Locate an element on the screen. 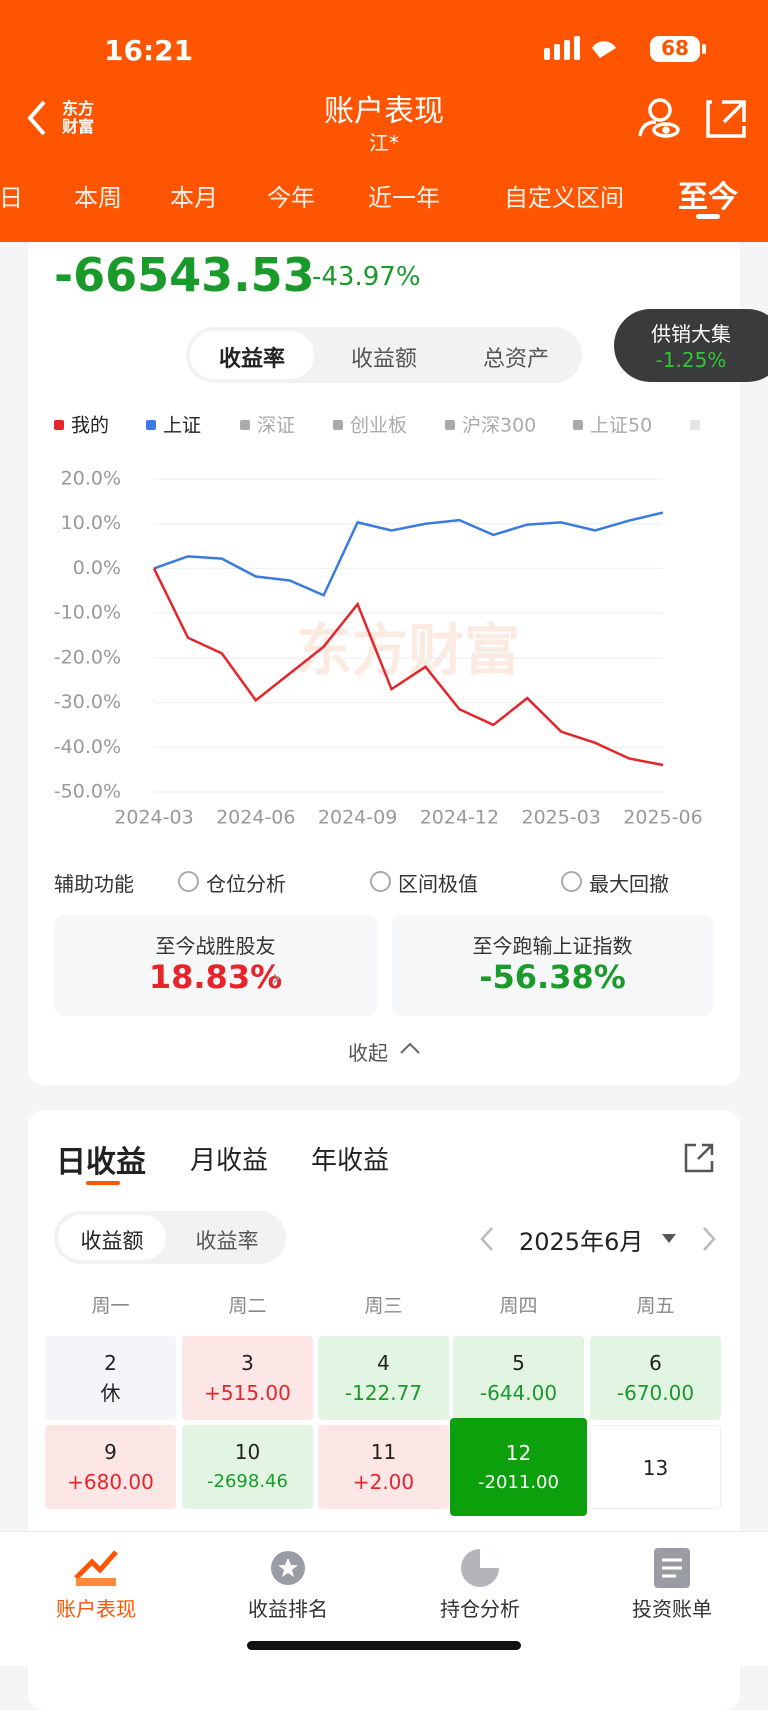 This screenshot has width=768, height=1710. day-value: +680.00 is located at coordinates (110, 1482).